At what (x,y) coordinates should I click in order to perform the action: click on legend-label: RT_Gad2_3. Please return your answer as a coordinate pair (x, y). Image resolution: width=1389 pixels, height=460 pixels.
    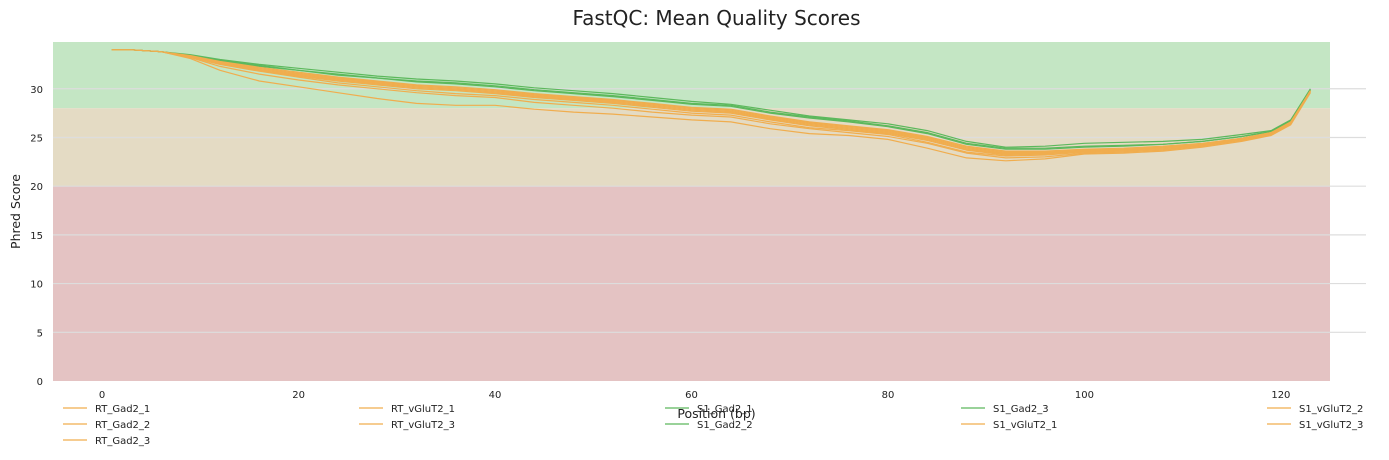
    Looking at the image, I should click on (122, 441).